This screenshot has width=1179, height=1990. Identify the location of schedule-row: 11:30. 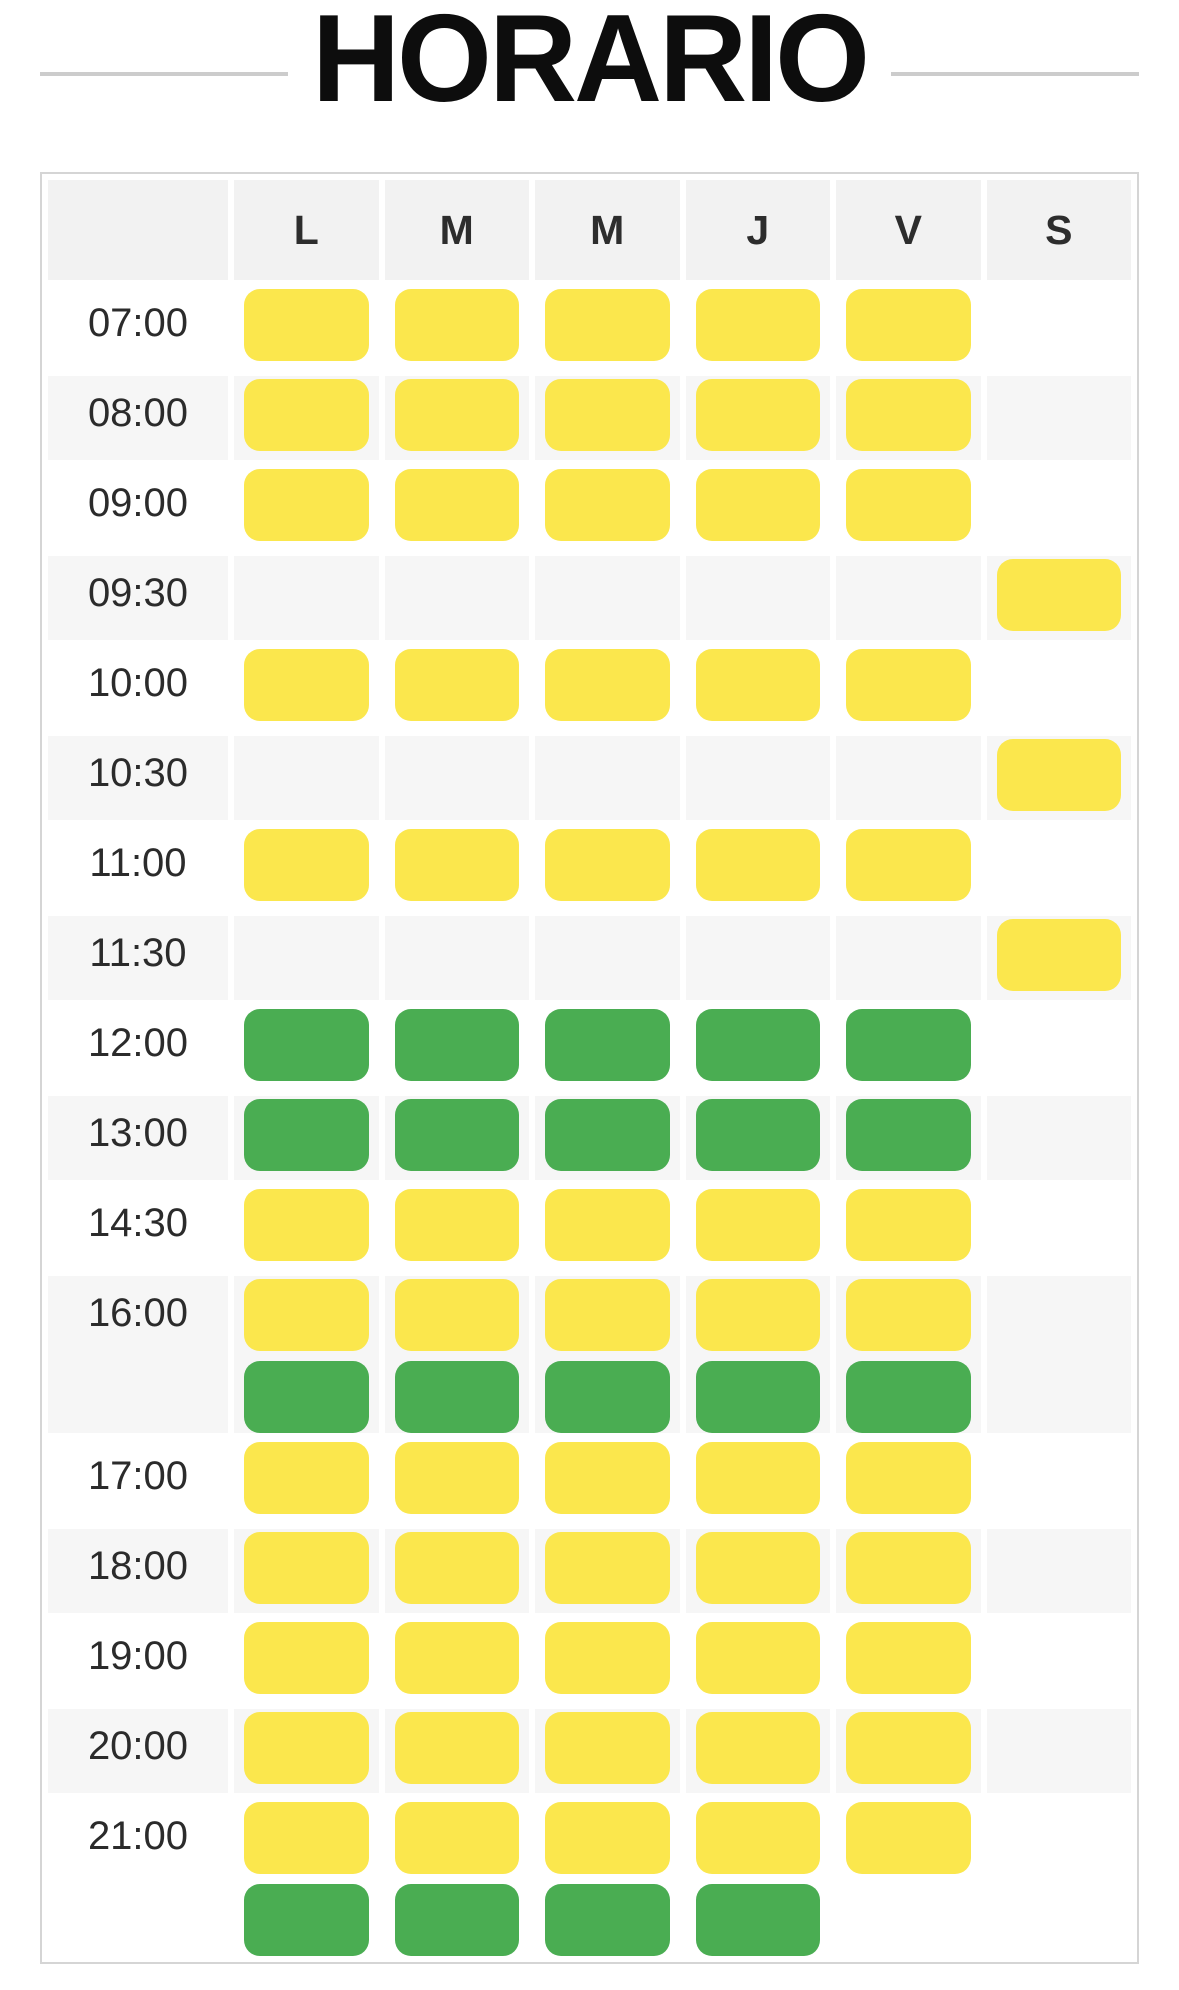
(589, 958).